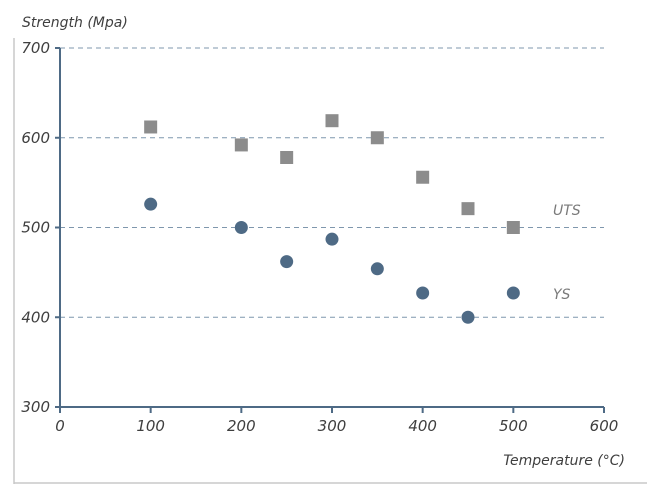  Describe the element at coordinates (60, 426) in the screenshot. I see `x-tick-label-0: 0` at that location.